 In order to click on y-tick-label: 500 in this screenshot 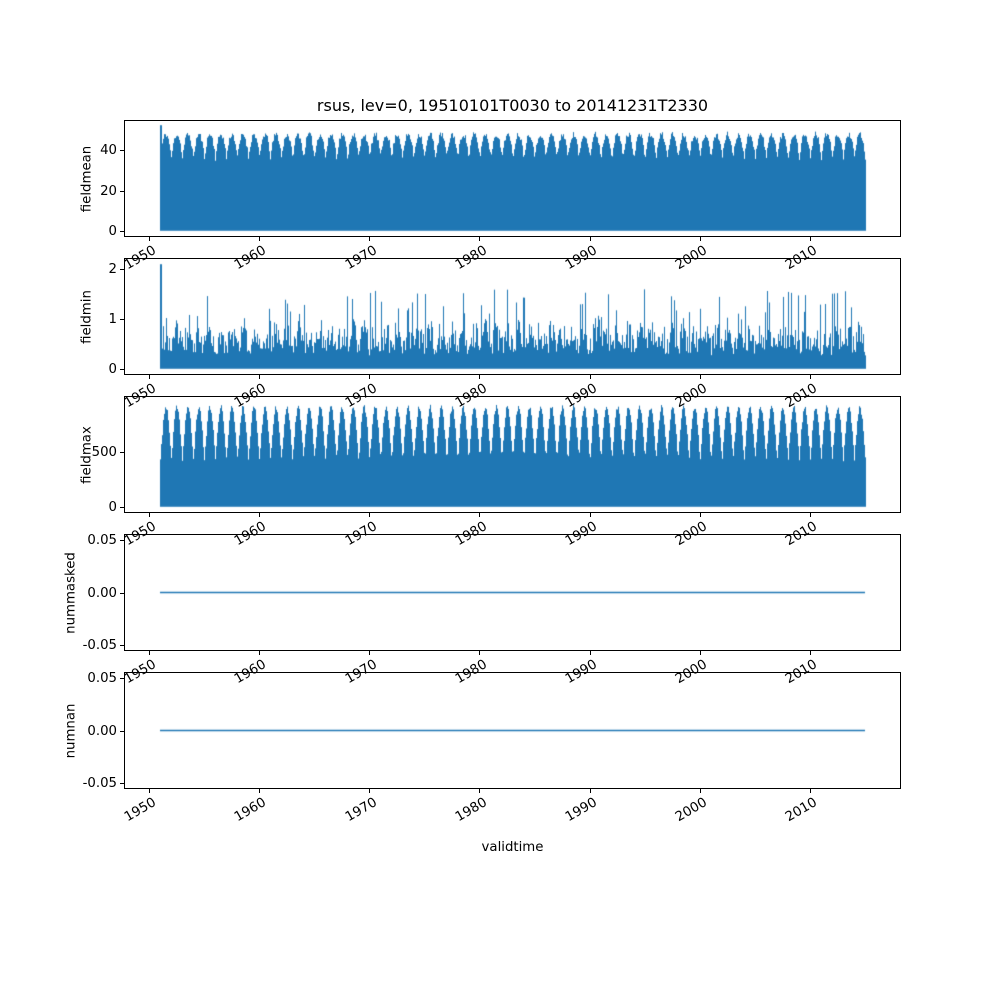, I will do `click(104, 452)`.